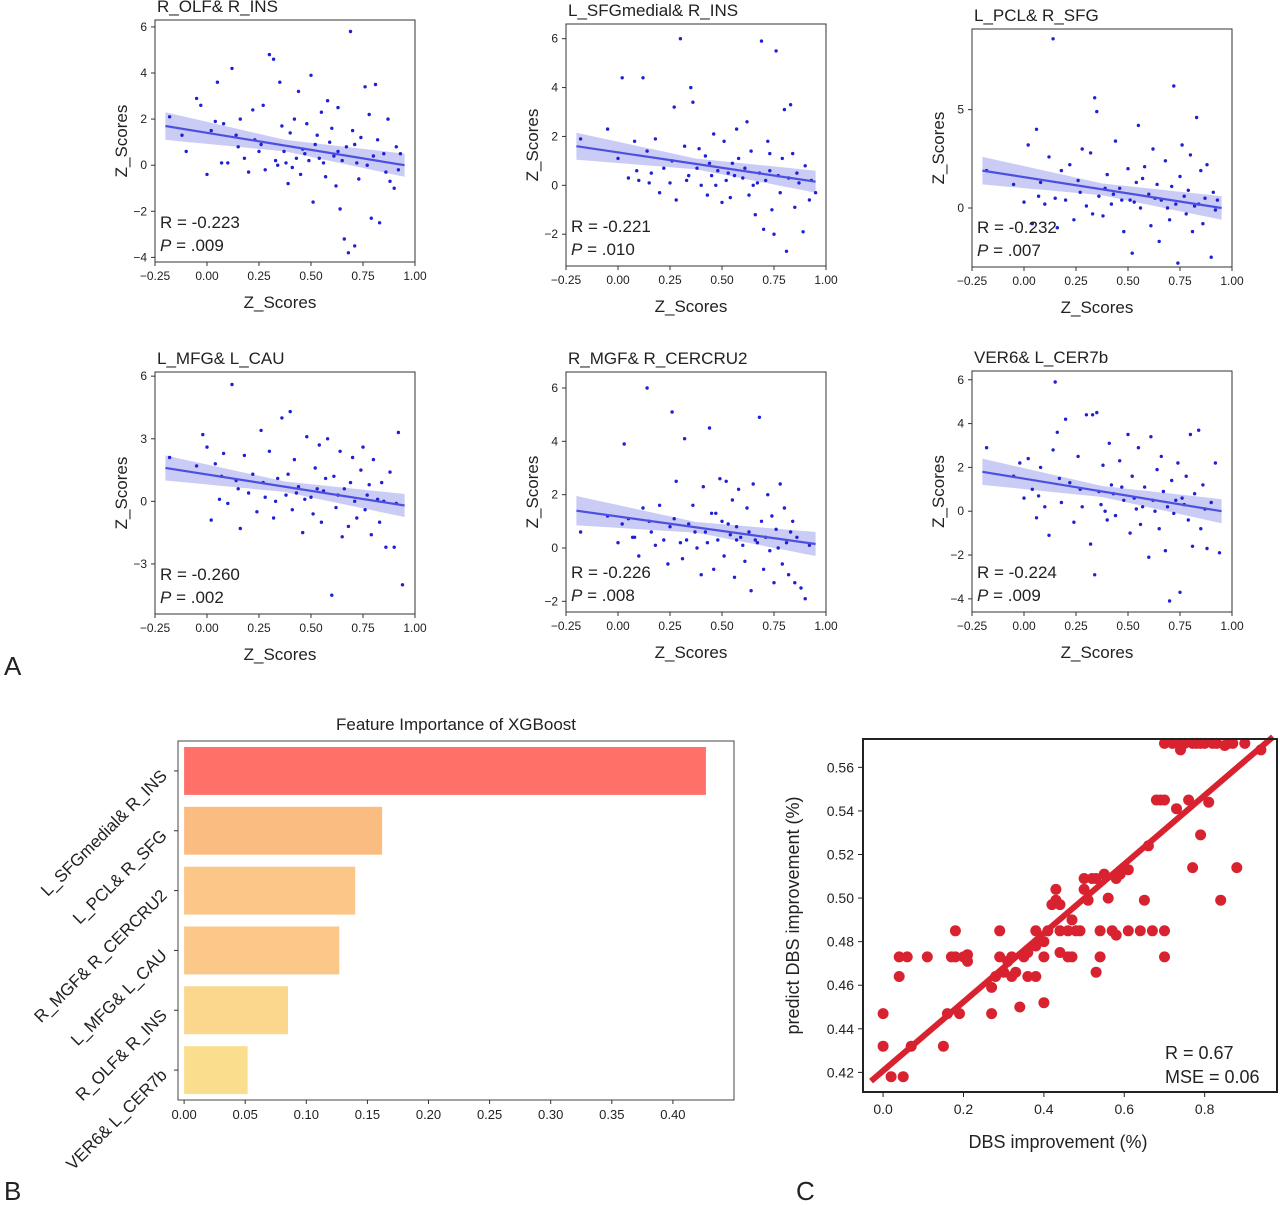 The width and height of the screenshot is (1280, 1205). Describe the element at coordinates (140, 211) in the screenshot. I see `y-tick-label: −2` at that location.